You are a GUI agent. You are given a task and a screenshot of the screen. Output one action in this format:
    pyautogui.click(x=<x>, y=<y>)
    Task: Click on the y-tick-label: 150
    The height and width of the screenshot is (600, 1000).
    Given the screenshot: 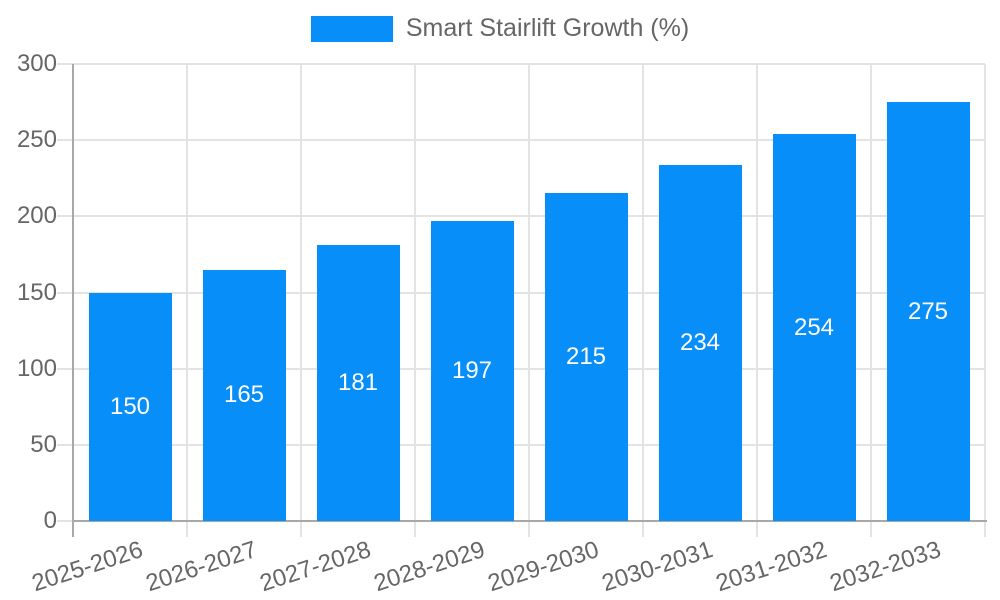 What is the action you would take?
    pyautogui.click(x=36, y=292)
    